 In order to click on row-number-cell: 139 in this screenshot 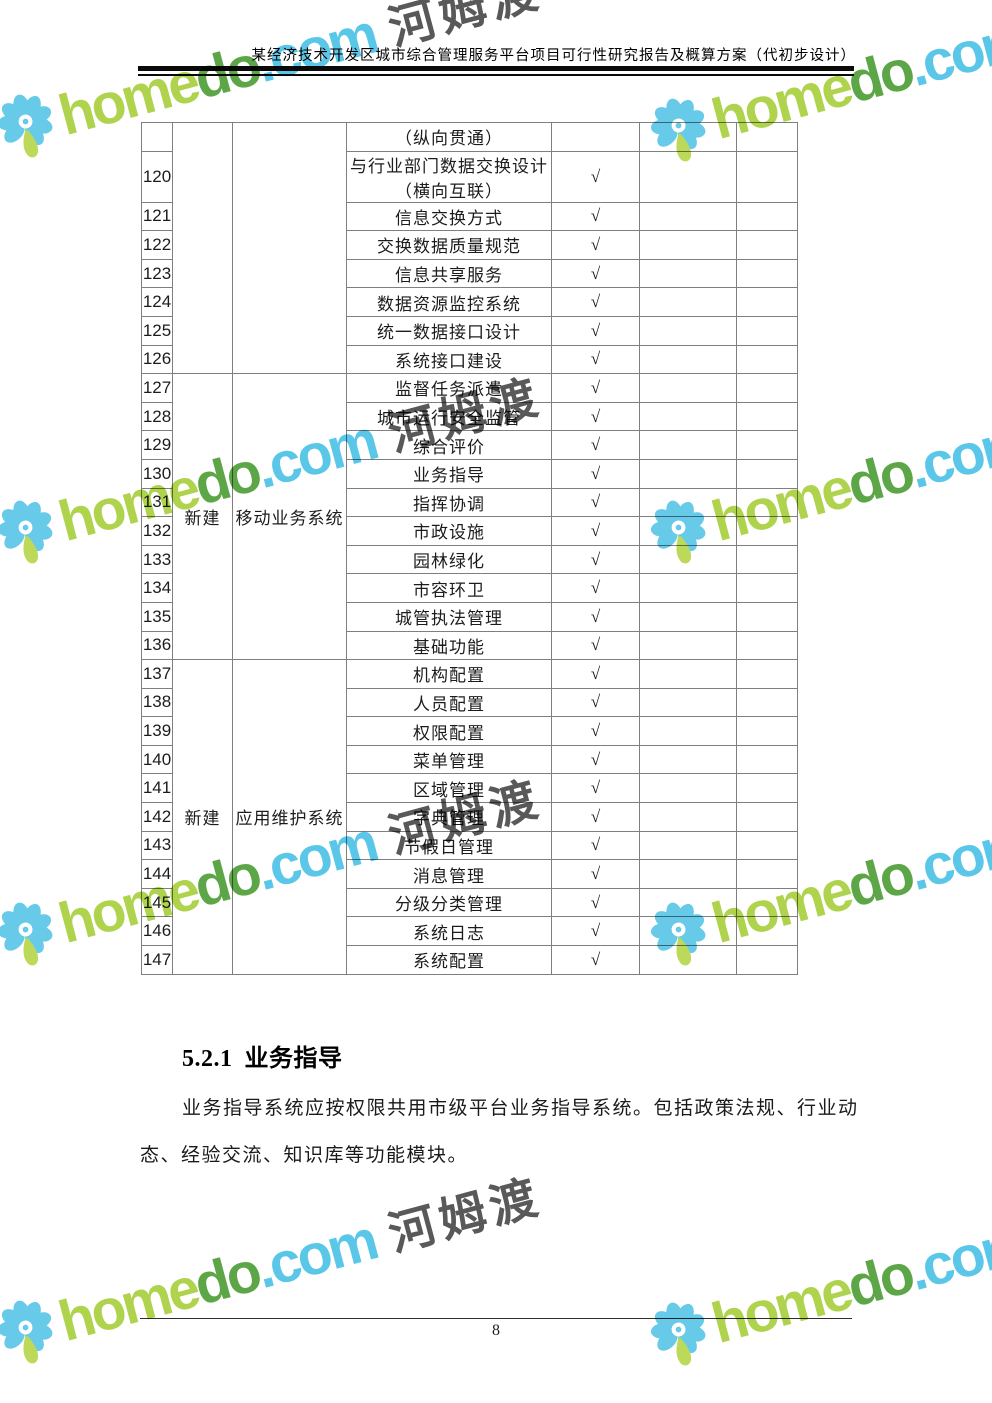, I will do `click(157, 731)`.